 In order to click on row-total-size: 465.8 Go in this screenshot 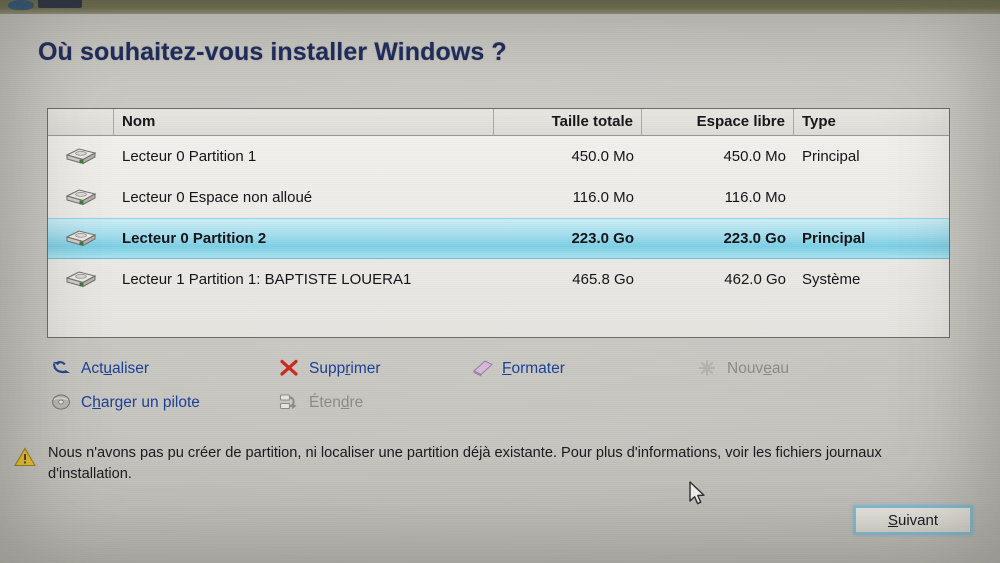, I will do `click(603, 279)`.